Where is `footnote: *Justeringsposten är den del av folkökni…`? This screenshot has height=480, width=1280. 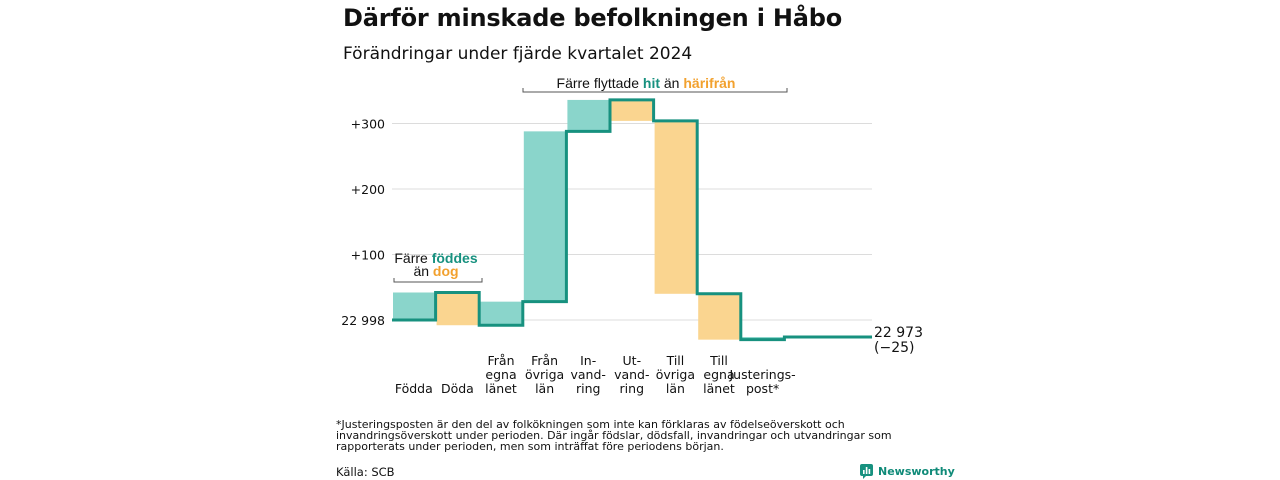 footnote: *Justeringsposten är den del av folkökni… is located at coordinates (614, 435).